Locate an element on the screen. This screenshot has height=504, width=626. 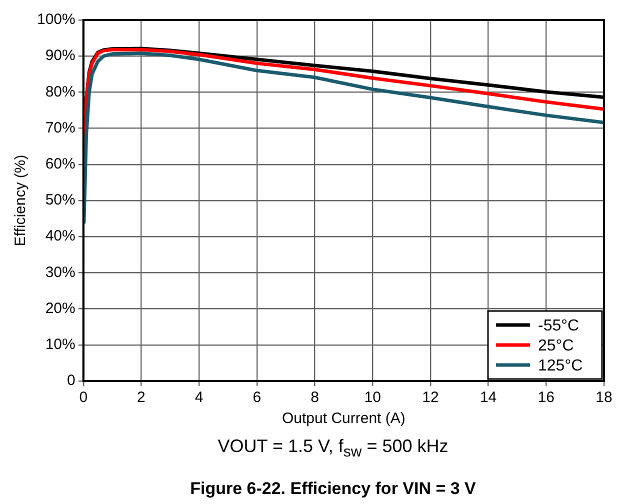
y-tick-label: 0 is located at coordinates (71, 381).